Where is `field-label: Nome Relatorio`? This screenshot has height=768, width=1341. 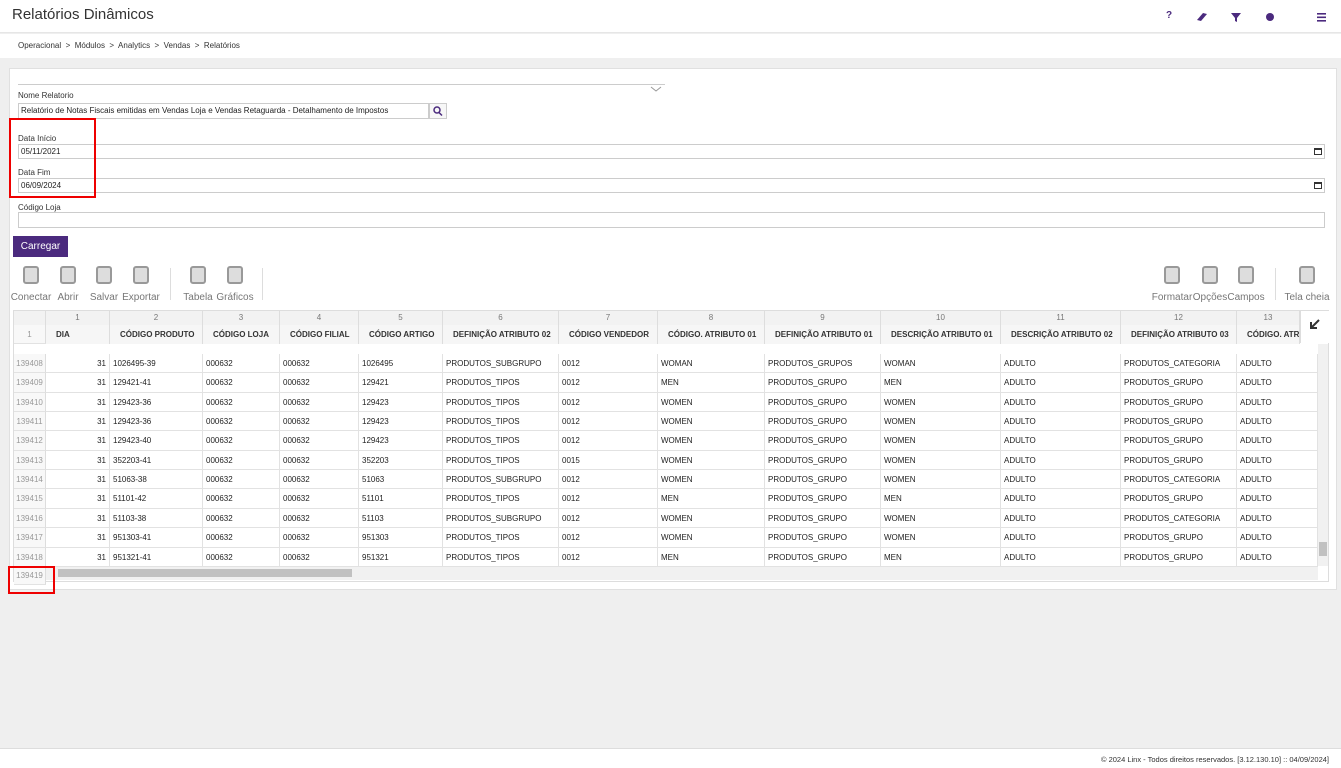
field-label: Nome Relatorio is located at coordinates (46, 95).